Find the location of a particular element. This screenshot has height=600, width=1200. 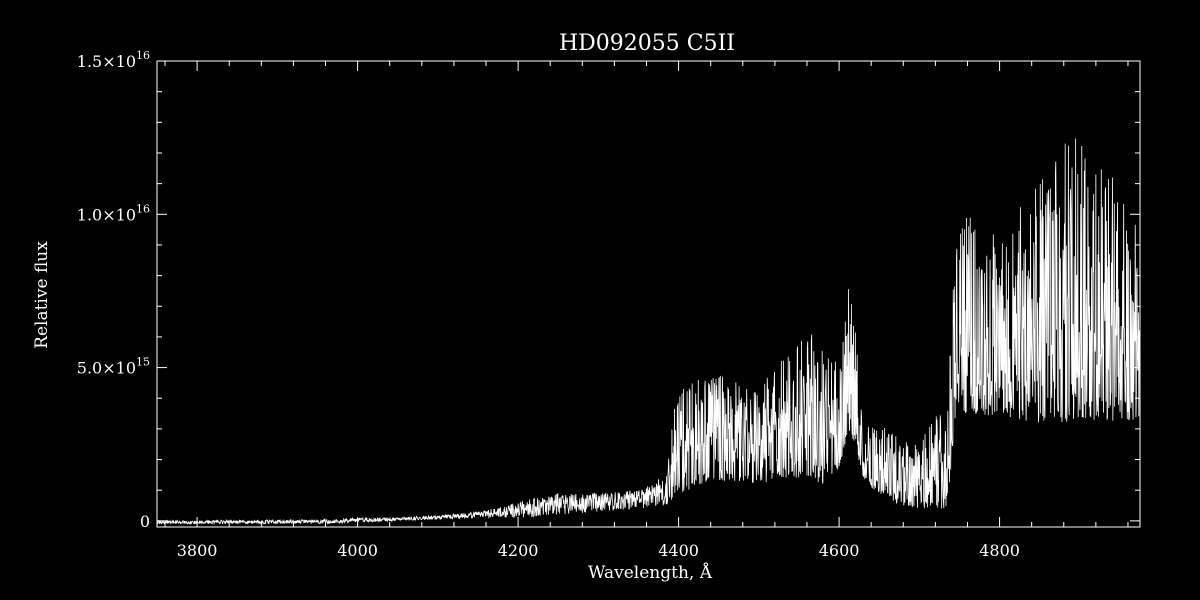

x-axis-label: Wavelength, Å is located at coordinates (650, 572).